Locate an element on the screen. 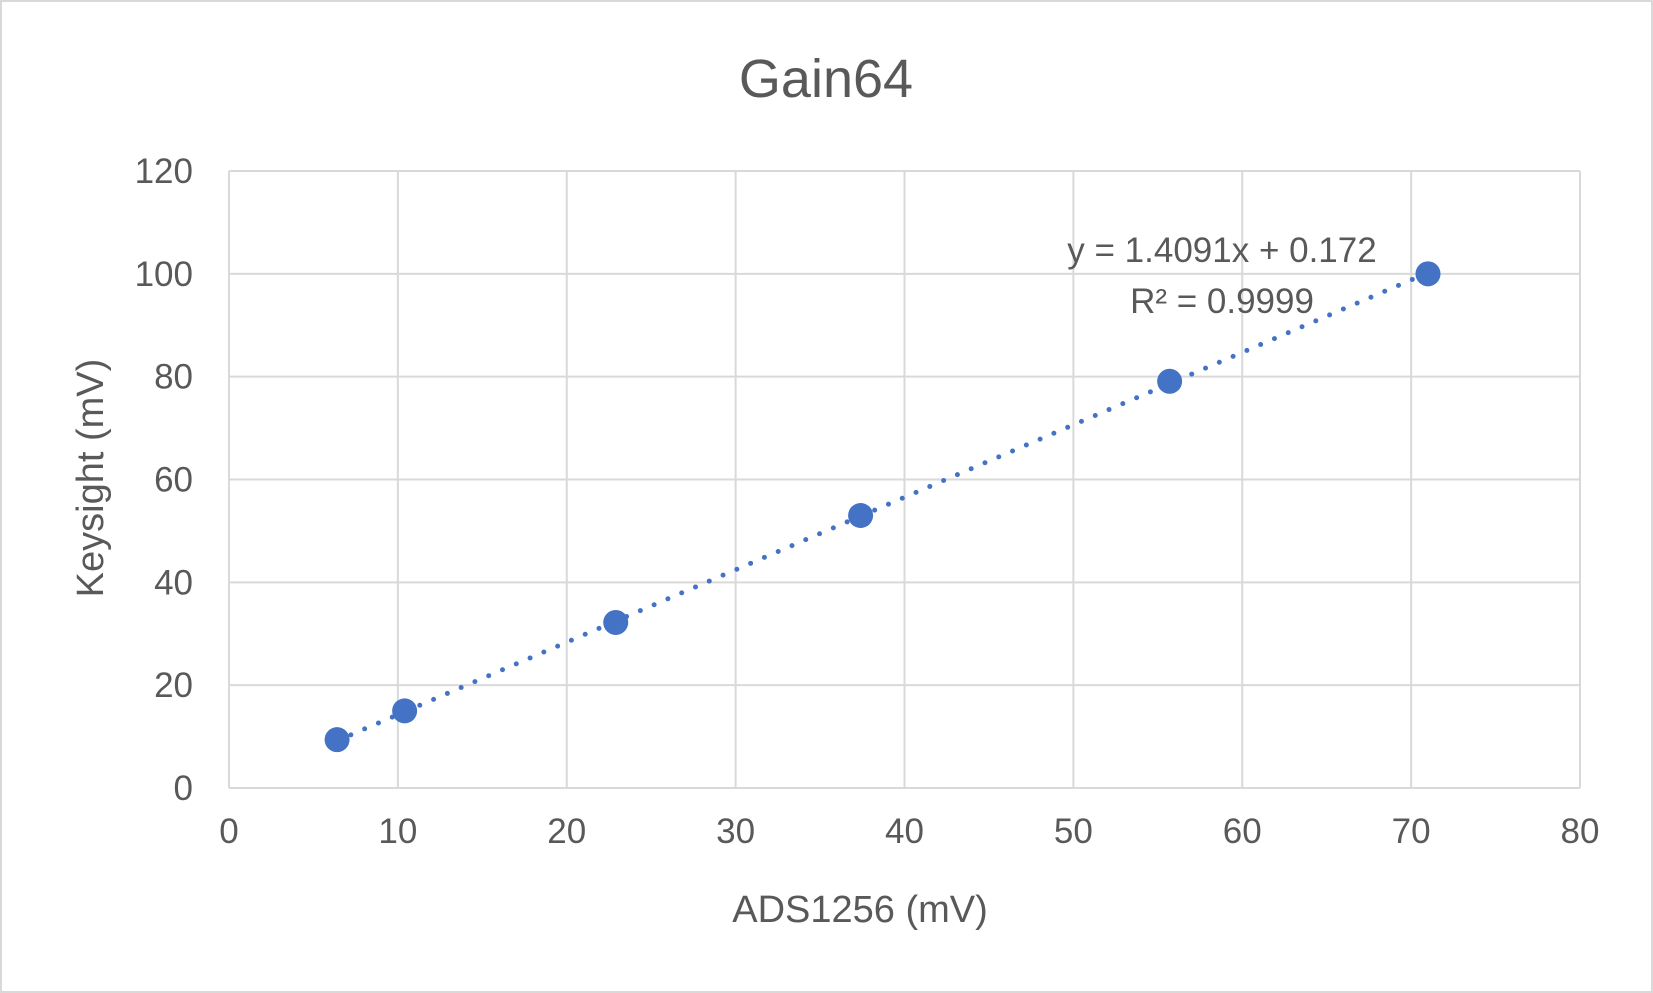 The height and width of the screenshot is (993, 1653). x-tick-label: 10 is located at coordinates (397, 831).